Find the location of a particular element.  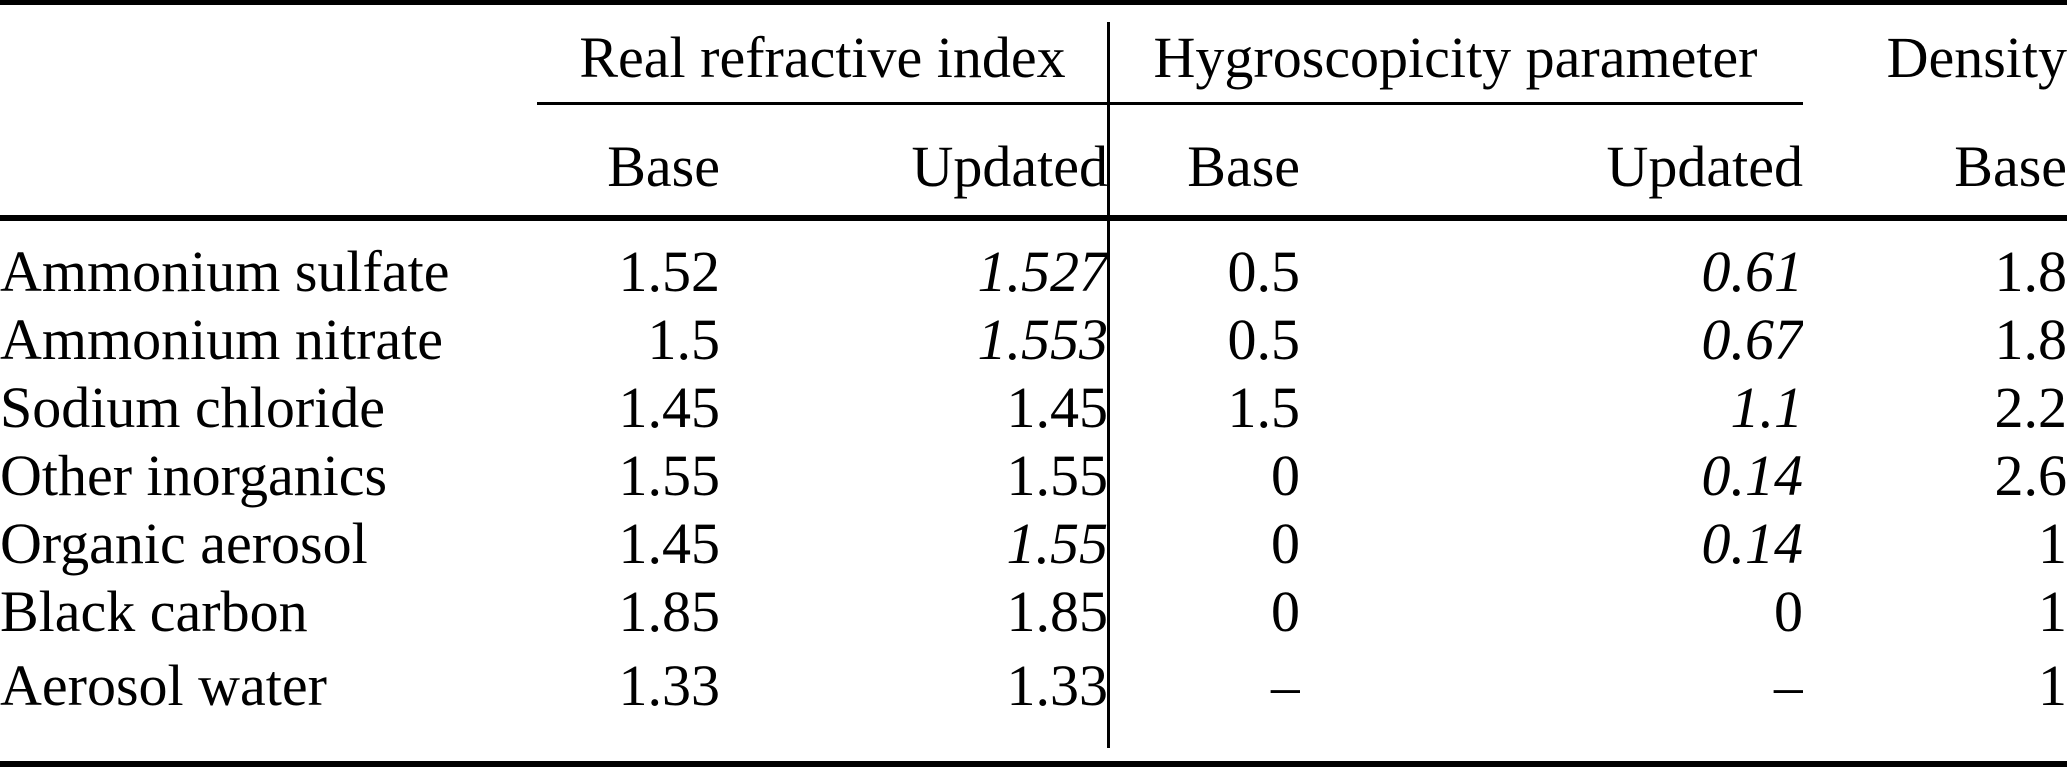

column-header-ri-updated: Updated is located at coordinates (1010, 166).